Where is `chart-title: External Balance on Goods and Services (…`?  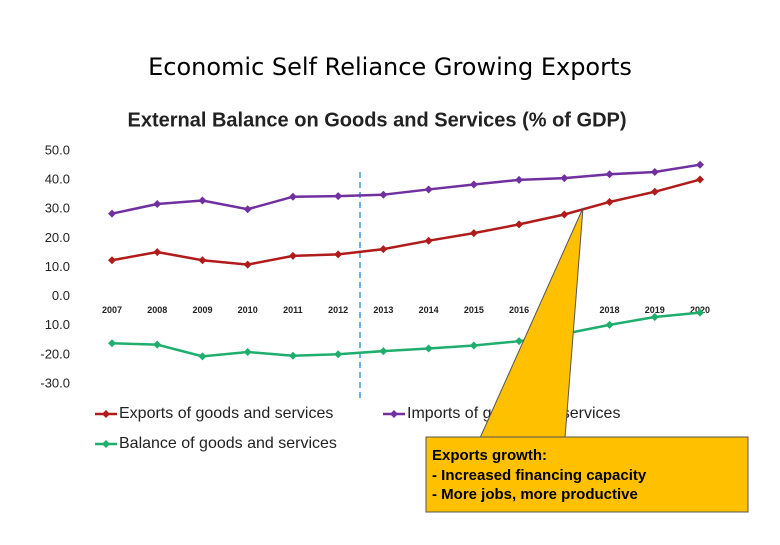 chart-title: External Balance on Goods and Services (… is located at coordinates (376, 120).